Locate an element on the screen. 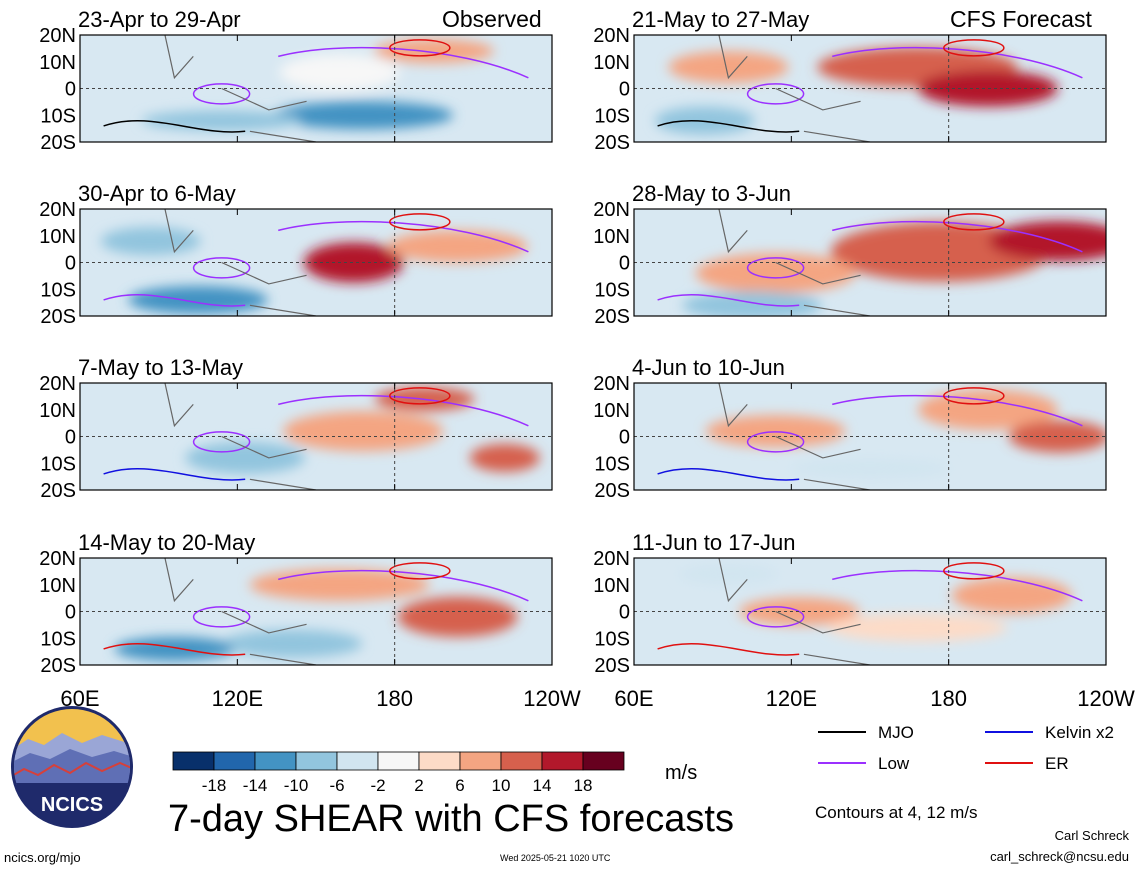 This screenshot has height=872, width=1135. forecast-column-label: CFS Forecast is located at coordinates (1021, 19).